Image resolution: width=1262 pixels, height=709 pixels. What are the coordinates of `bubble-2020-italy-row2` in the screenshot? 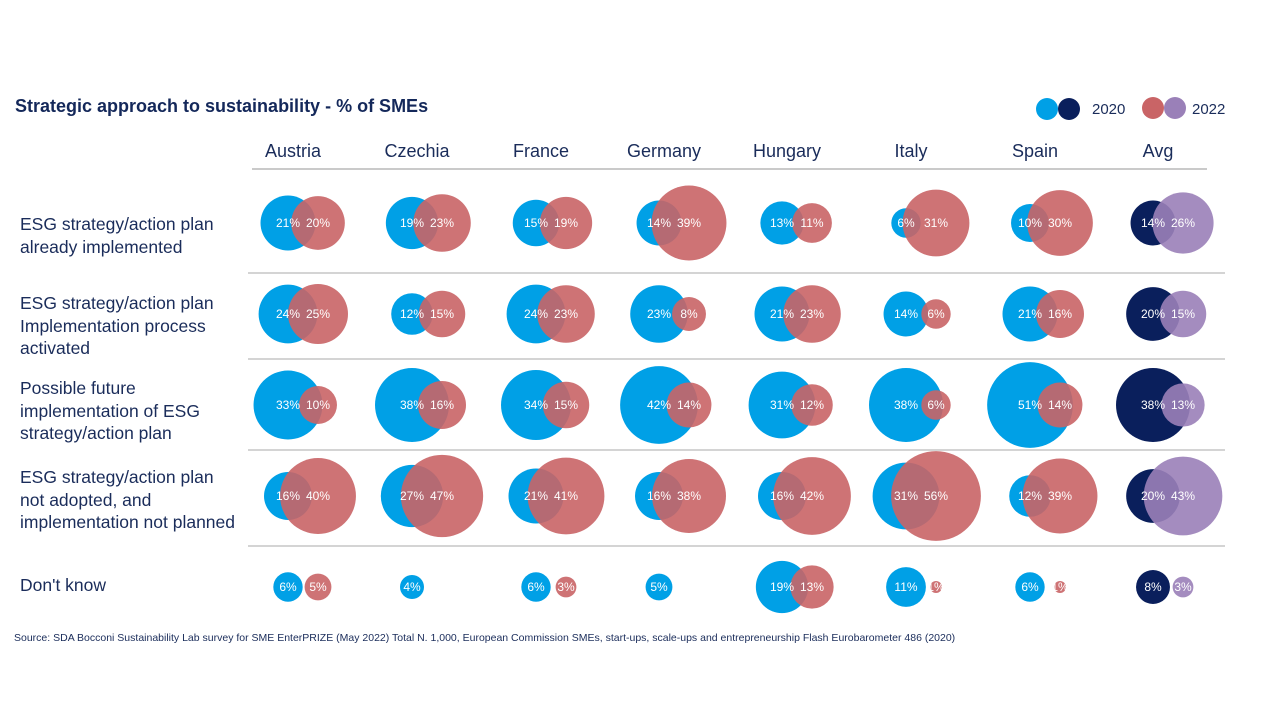 It's located at (906, 314).